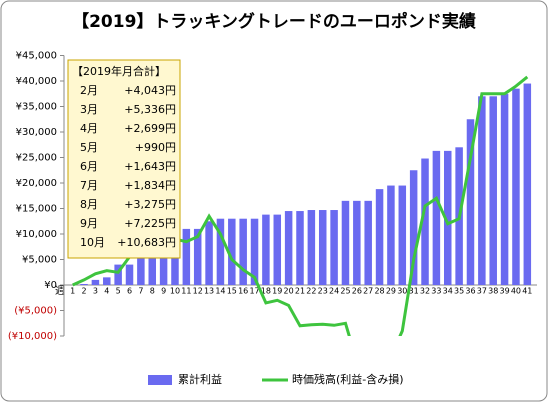 This screenshot has width=548, height=406. What do you see at coordinates (89, 185) in the screenshot?
I see `annotation-month: 7月` at bounding box center [89, 185].